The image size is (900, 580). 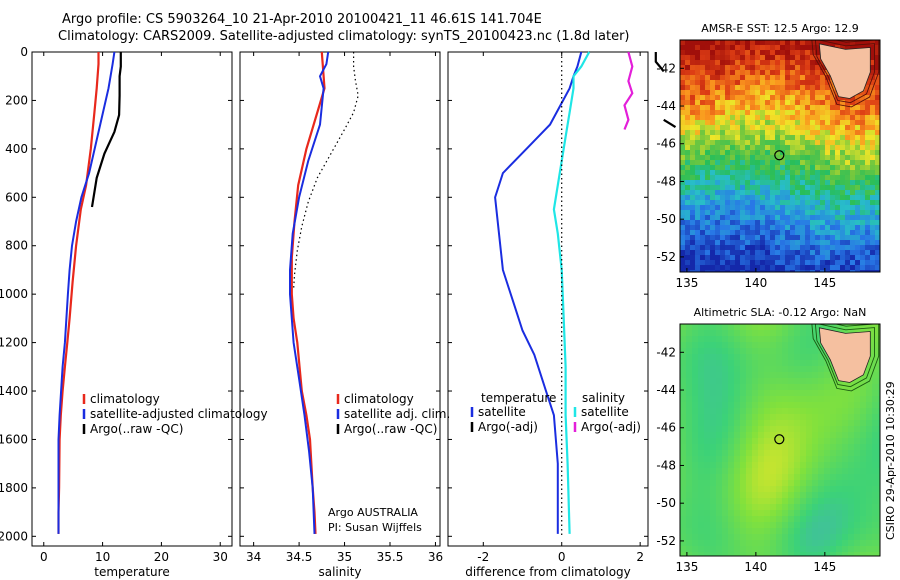 I want to click on difference-xtick-label: -2, so click(x=483, y=557).